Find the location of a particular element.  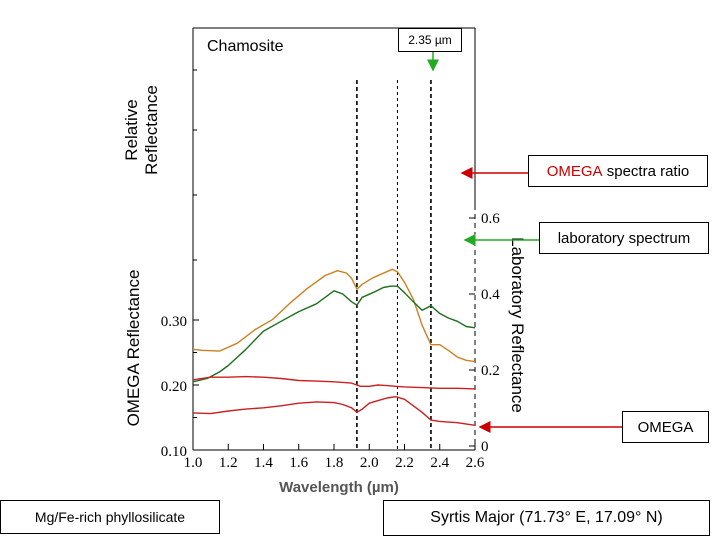

marker-label: 2.35 µm is located at coordinates (430, 40).